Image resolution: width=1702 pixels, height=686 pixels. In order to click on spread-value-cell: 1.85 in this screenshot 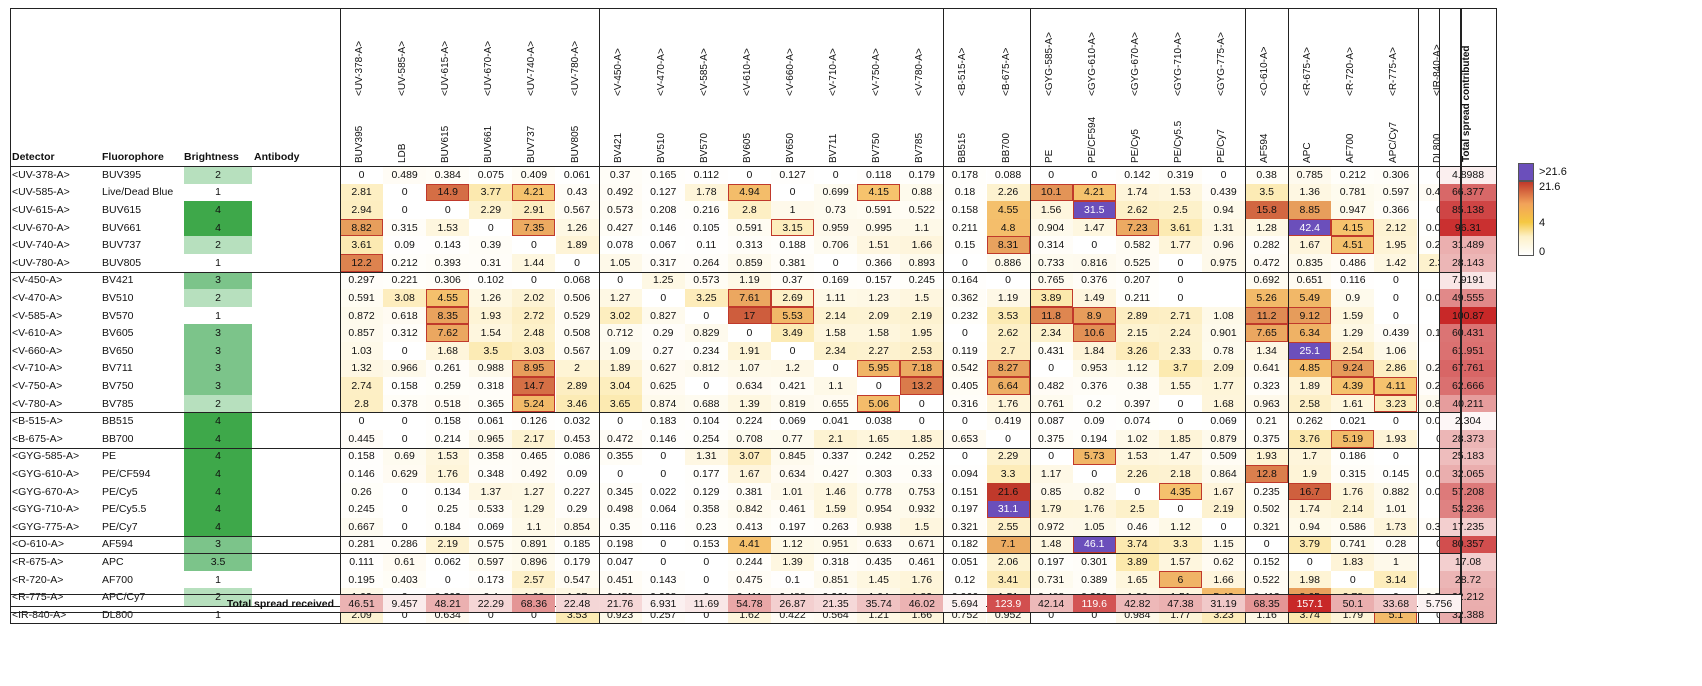, I will do `click(922, 439)`.